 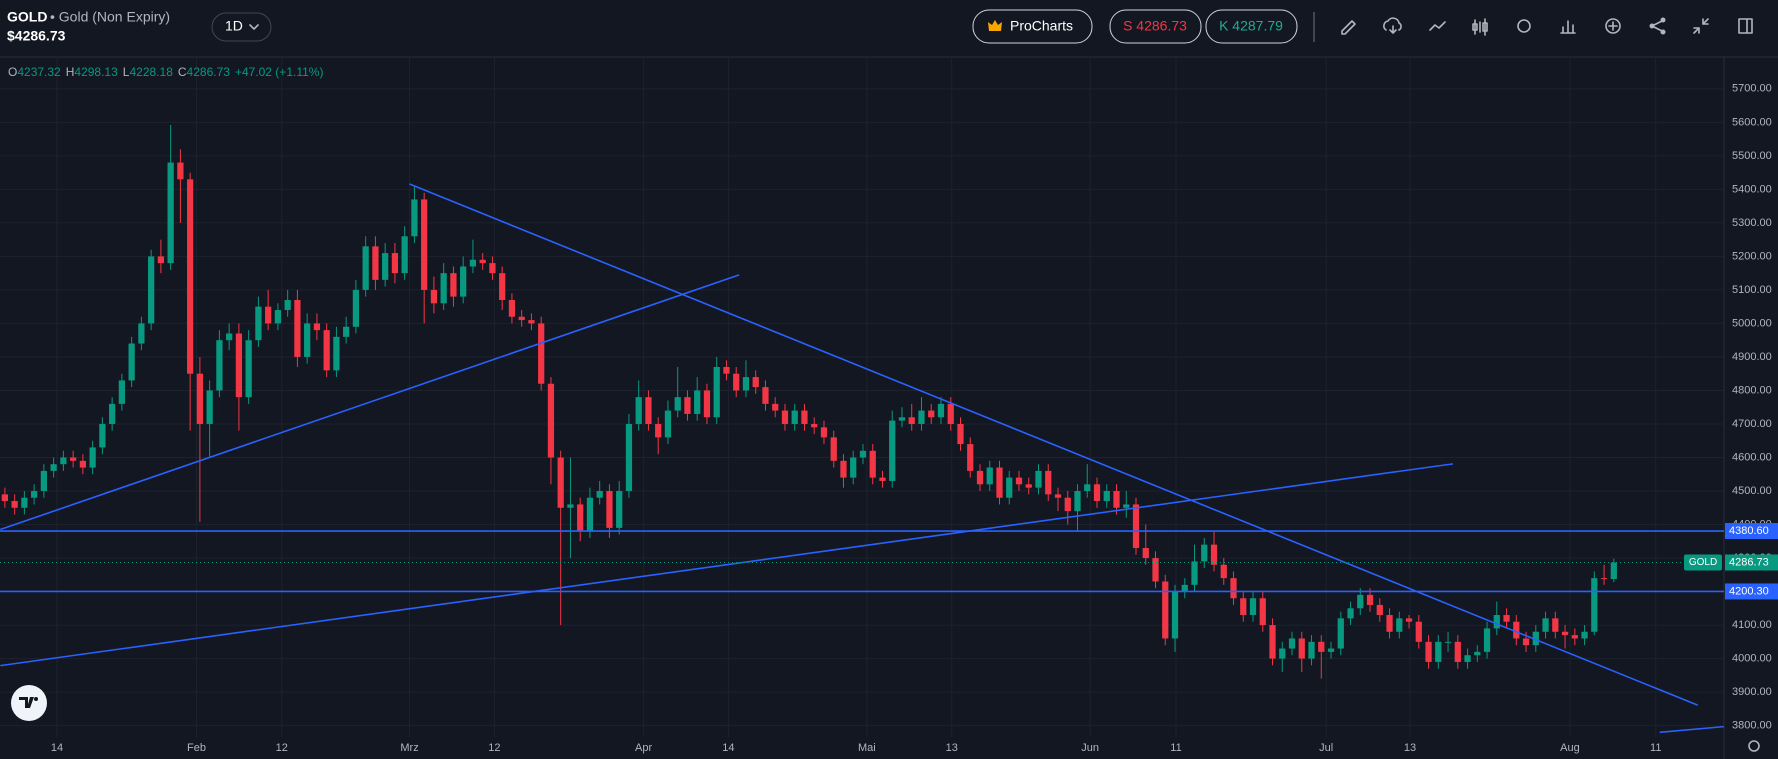 I want to click on legend-value: 4286.73, so click(x=209, y=72).